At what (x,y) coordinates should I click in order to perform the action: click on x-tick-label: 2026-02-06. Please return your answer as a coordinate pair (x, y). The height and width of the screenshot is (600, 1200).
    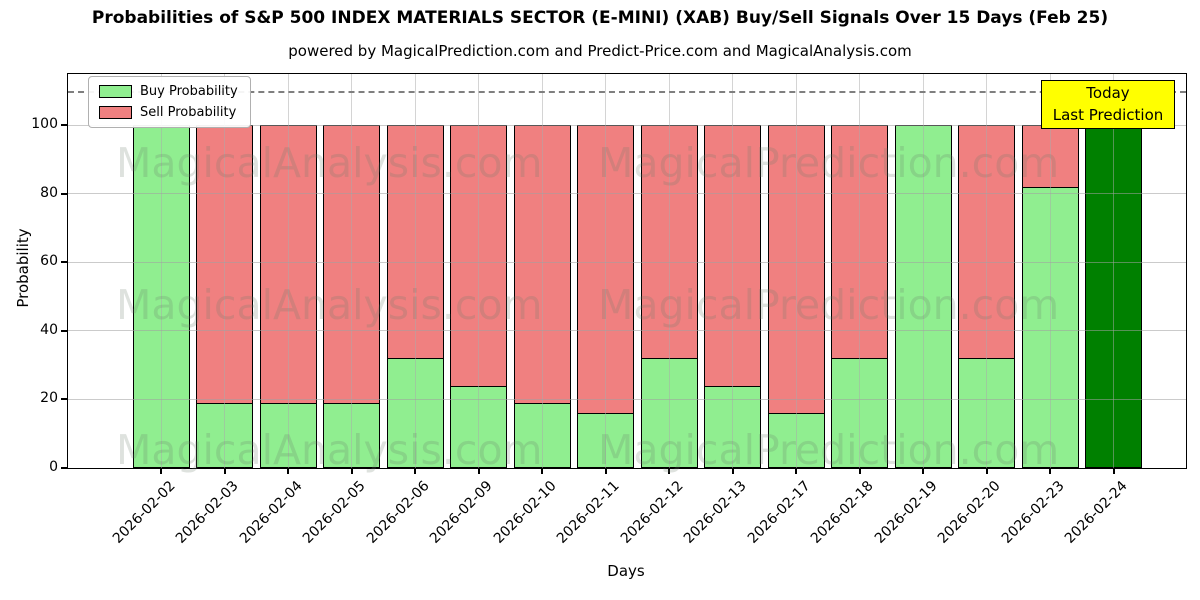
    Looking at the image, I should click on (398, 512).